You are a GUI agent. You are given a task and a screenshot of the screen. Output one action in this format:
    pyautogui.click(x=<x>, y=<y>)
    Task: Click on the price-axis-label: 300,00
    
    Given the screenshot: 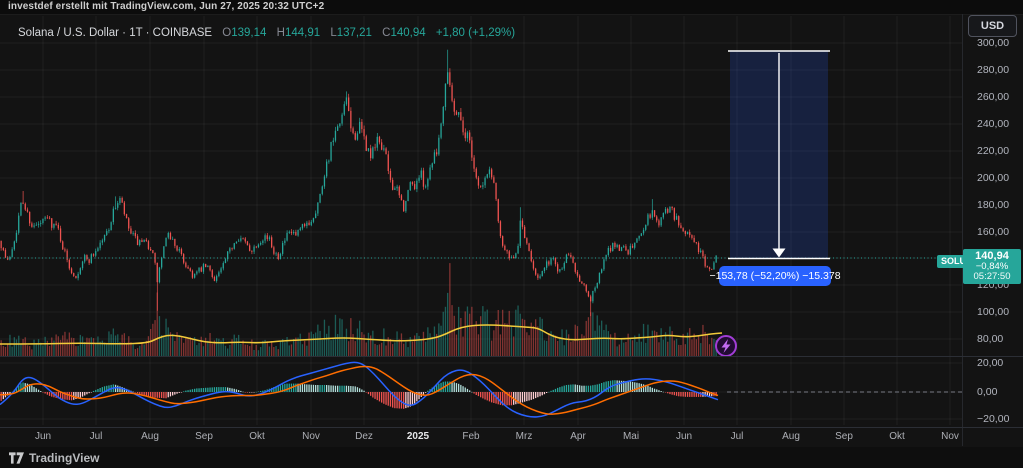 What is the action you would take?
    pyautogui.click(x=993, y=43)
    